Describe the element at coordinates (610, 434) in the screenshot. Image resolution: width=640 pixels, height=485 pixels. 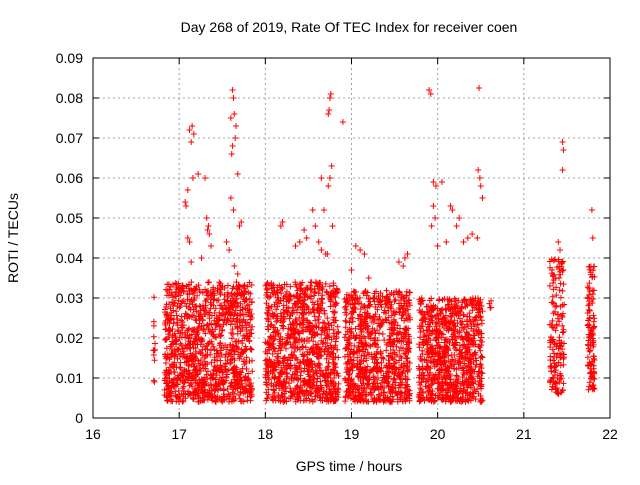
I see `x-tick-label: 22` at that location.